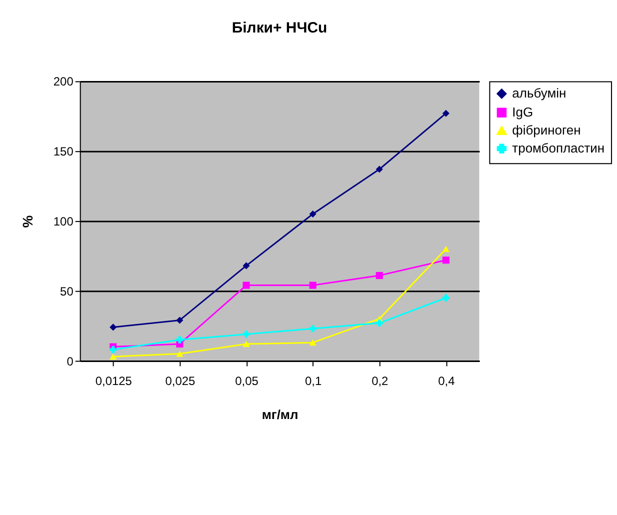  Describe the element at coordinates (113, 381) in the screenshot. I see `x-tick-label: 0,0125` at that location.